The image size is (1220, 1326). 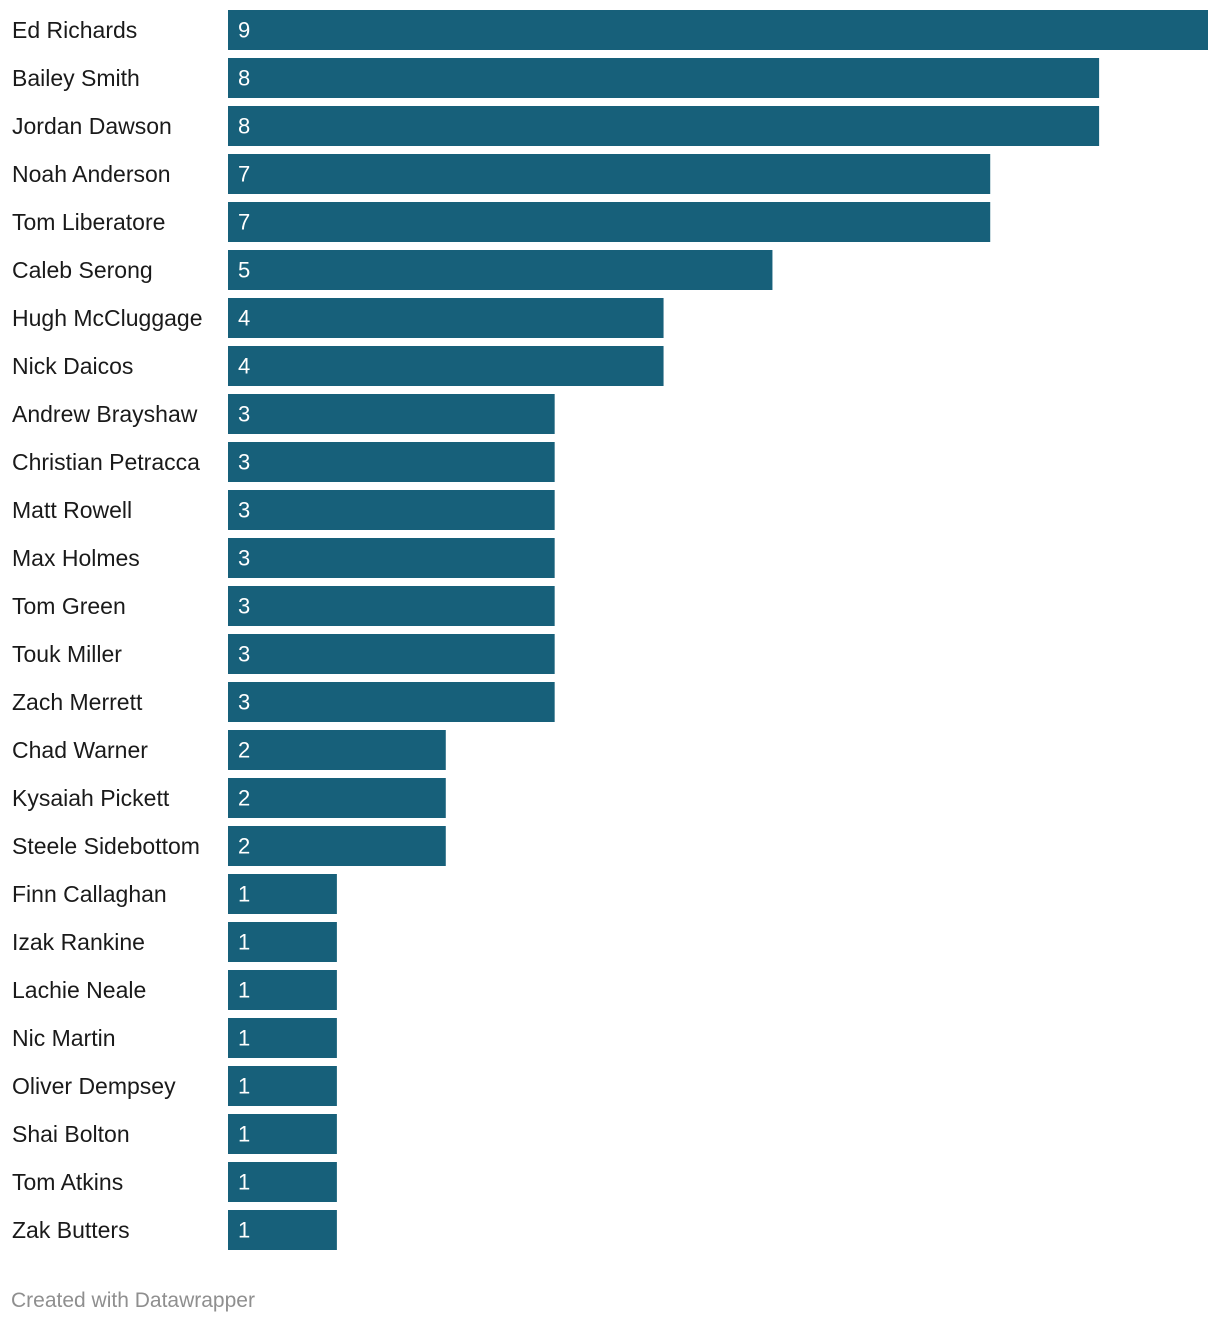 What do you see at coordinates (89, 894) in the screenshot?
I see `category-label: Finn Callaghan` at bounding box center [89, 894].